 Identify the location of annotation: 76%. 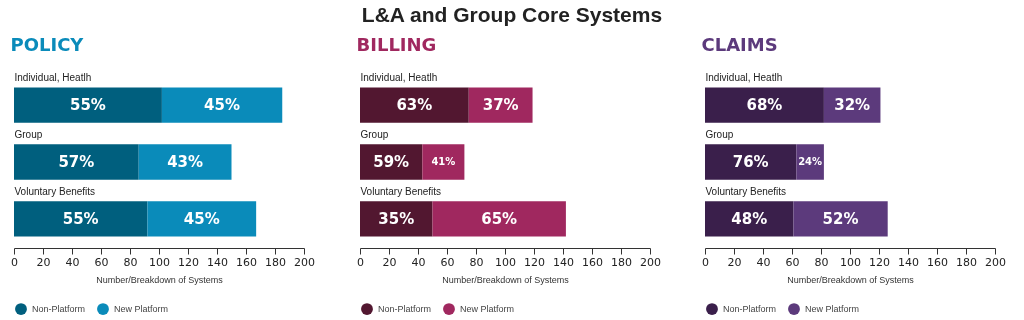
(750, 162).